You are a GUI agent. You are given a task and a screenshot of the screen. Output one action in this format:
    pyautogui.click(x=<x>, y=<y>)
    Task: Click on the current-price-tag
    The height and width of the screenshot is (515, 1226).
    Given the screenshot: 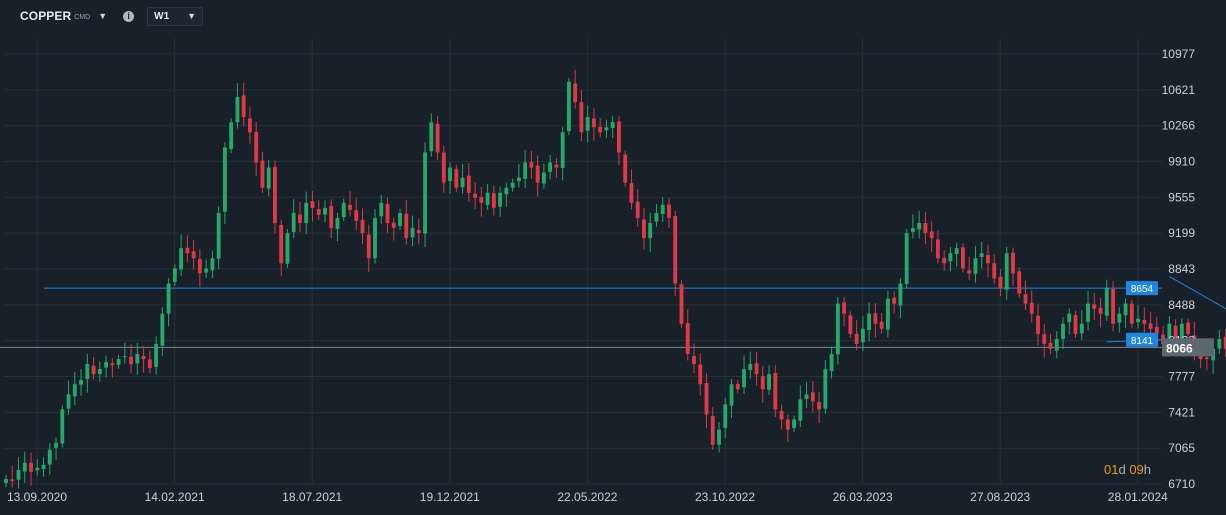 What is the action you would take?
    pyautogui.click(x=1188, y=347)
    